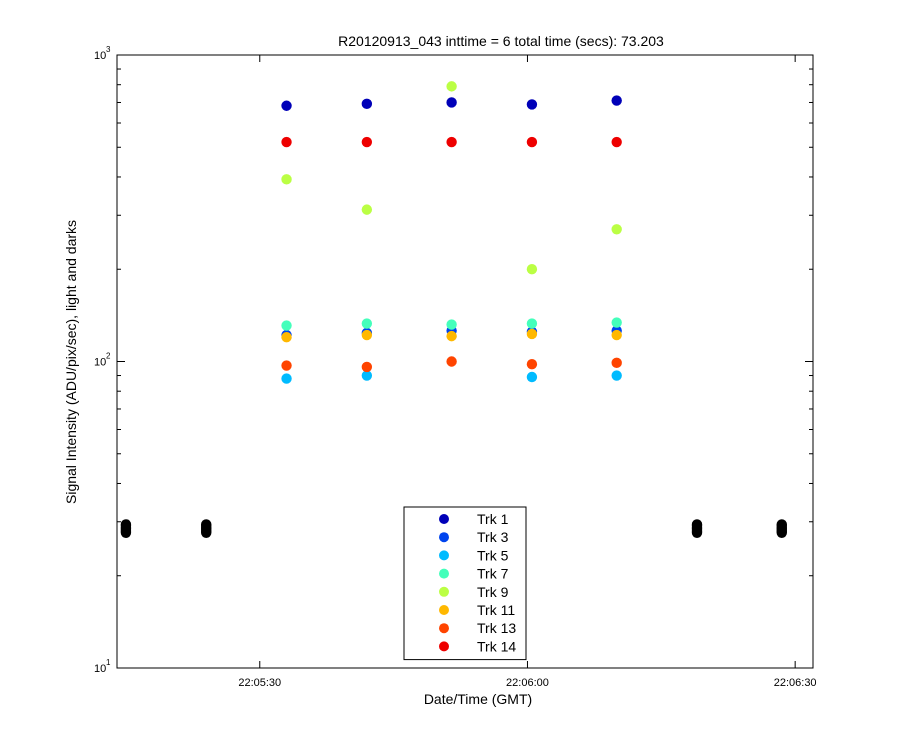 This screenshot has height=750, width=900. I want to click on legend-entry-label: Trk 7, so click(493, 574).